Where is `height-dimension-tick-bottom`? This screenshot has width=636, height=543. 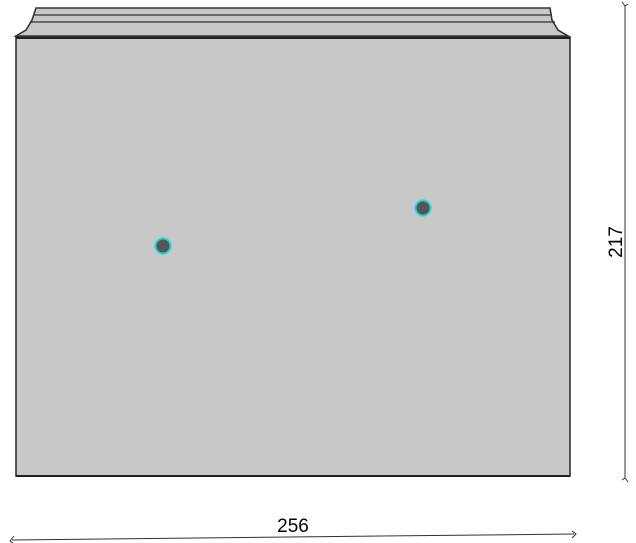
height-dimension-tick-bottom is located at coordinates (625, 480).